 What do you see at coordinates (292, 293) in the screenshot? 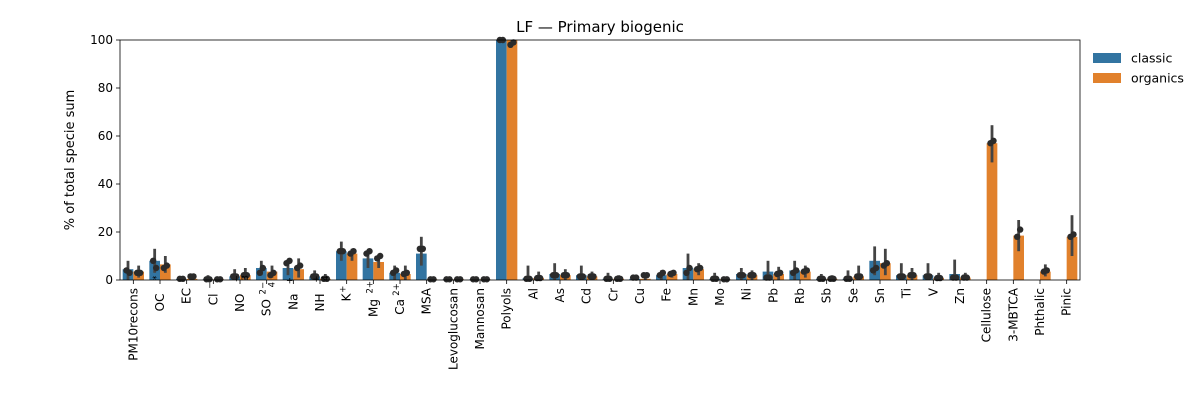
I see `x-tick-label-6: Na+` at bounding box center [292, 293].